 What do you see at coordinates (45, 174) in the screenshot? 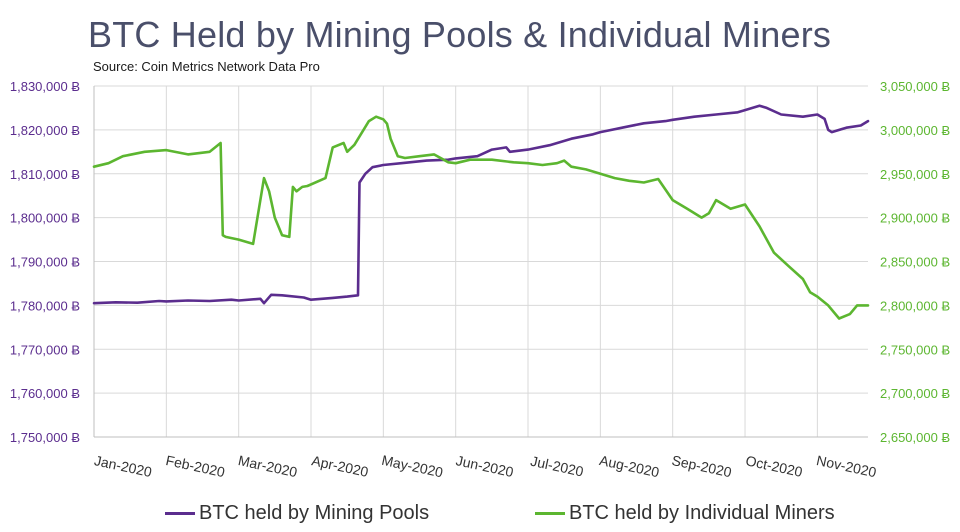
I see `y-left-tick-label: 1,810,000 Ƀ` at bounding box center [45, 174].